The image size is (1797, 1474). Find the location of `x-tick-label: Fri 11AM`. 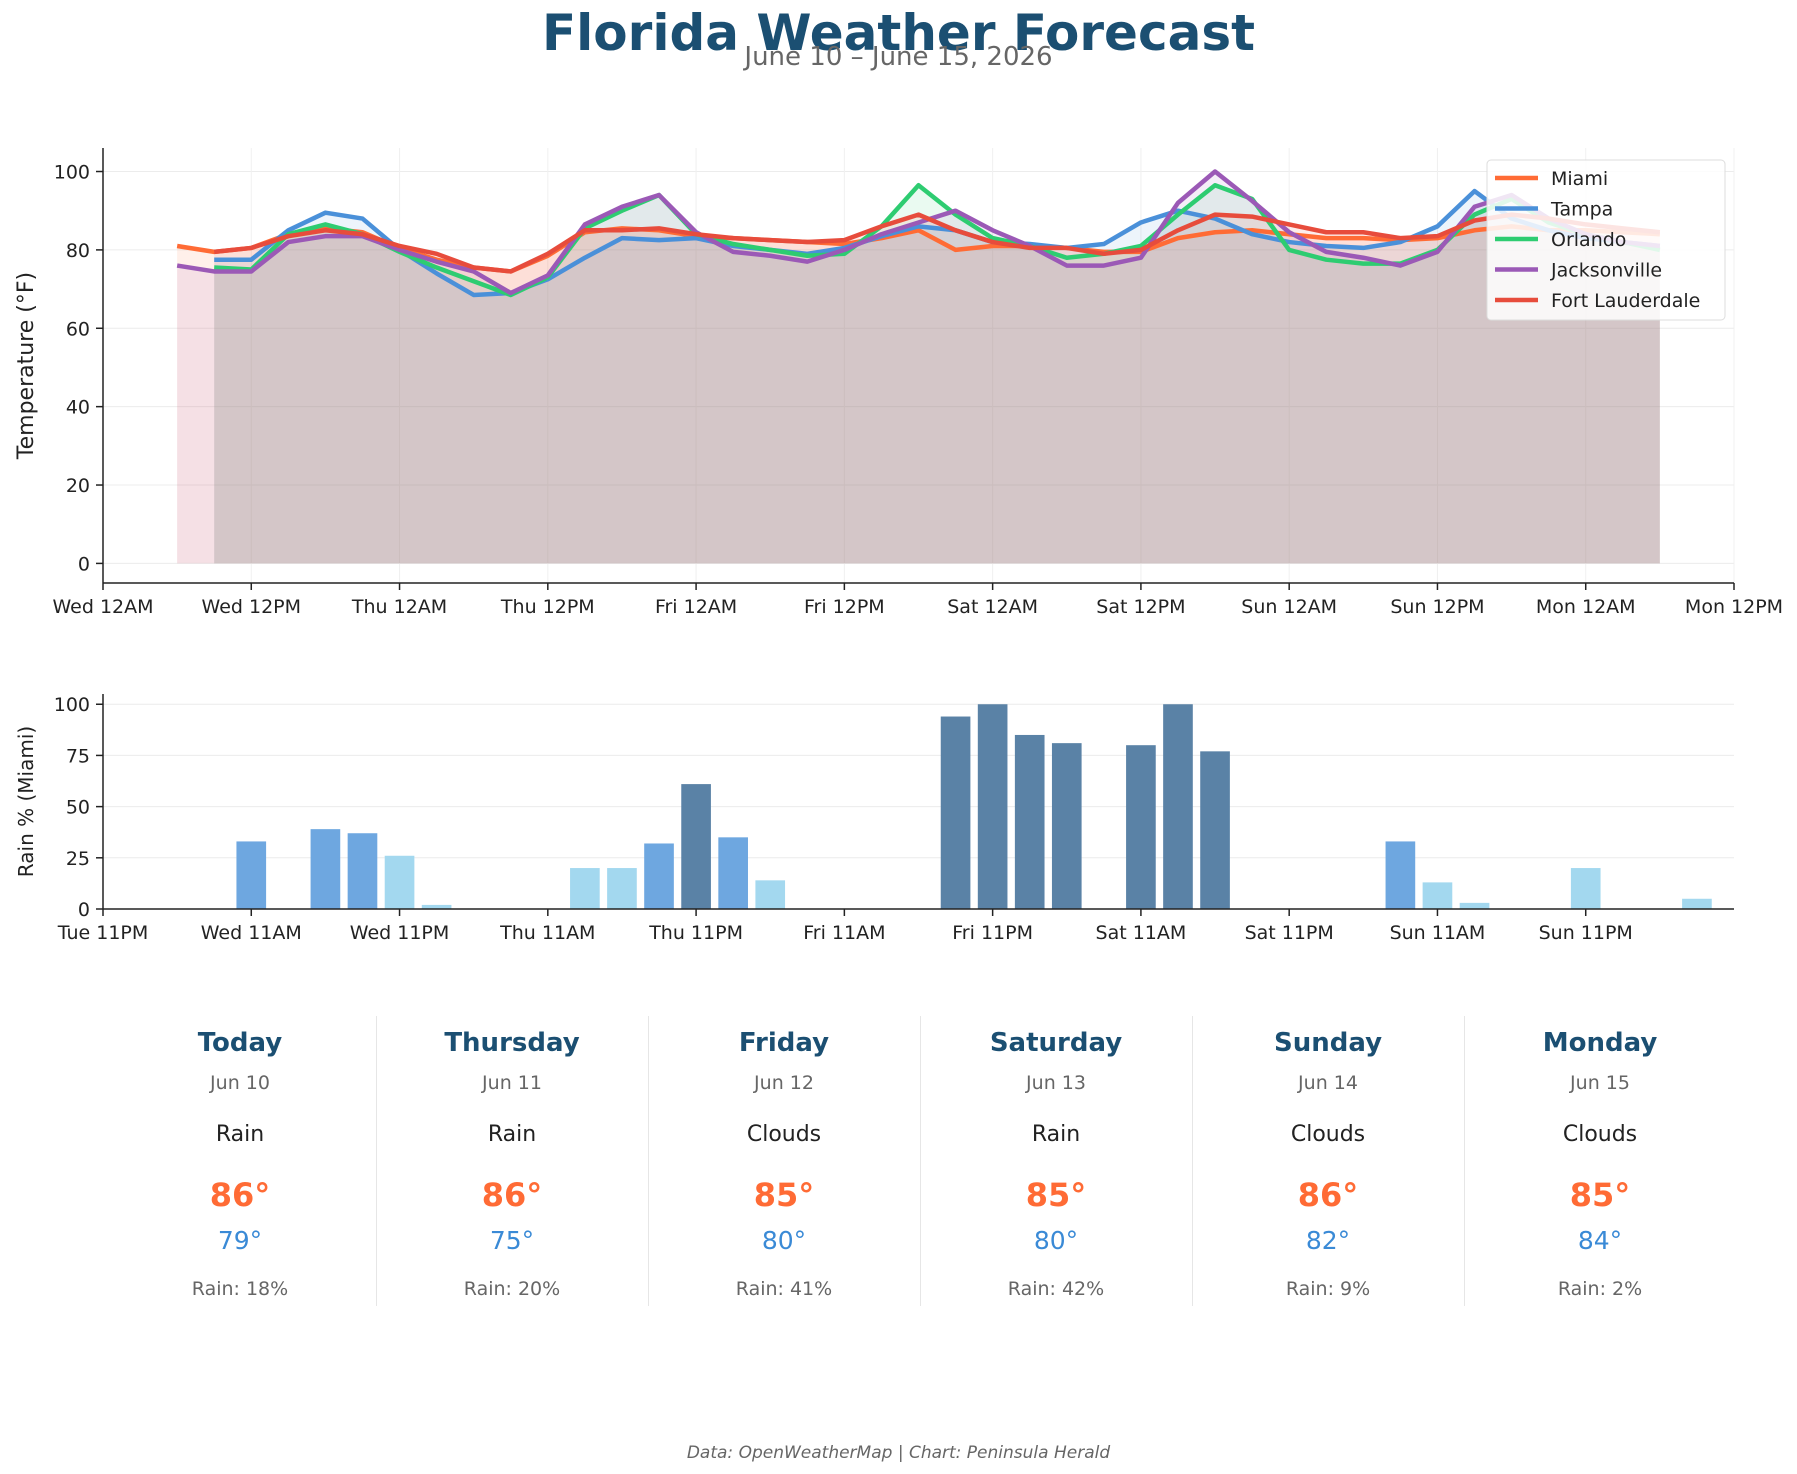

x-tick-label: Fri 11AM is located at coordinates (844, 933).